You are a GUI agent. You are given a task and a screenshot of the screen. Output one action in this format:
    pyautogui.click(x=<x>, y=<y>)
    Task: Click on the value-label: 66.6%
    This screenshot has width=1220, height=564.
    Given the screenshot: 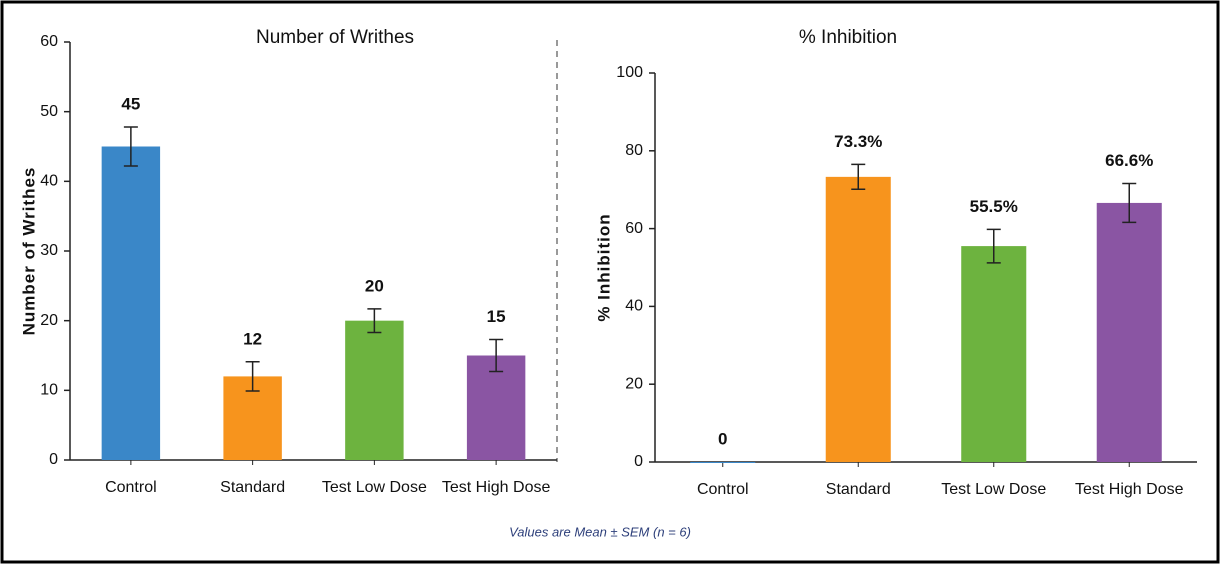 What is the action you would take?
    pyautogui.click(x=1129, y=160)
    